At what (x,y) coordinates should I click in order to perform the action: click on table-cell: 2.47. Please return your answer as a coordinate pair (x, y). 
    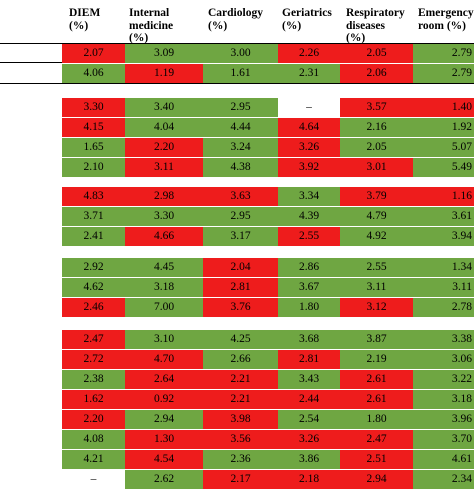
    Looking at the image, I should click on (376, 439).